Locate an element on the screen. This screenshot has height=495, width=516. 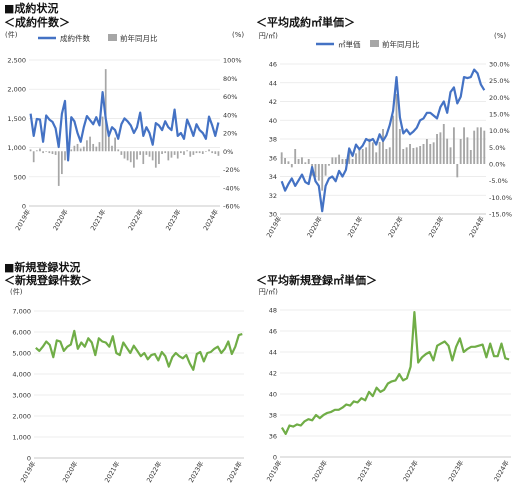
y-tick-label: 48 is located at coordinates (273, 311).